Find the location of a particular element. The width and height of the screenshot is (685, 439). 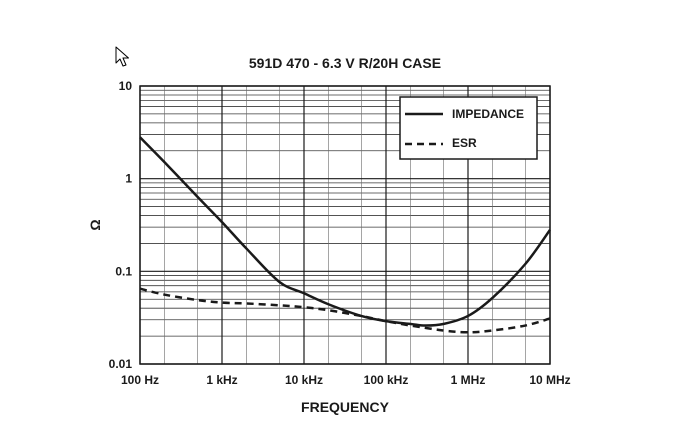

y-axis-label: Ω is located at coordinates (95, 224).